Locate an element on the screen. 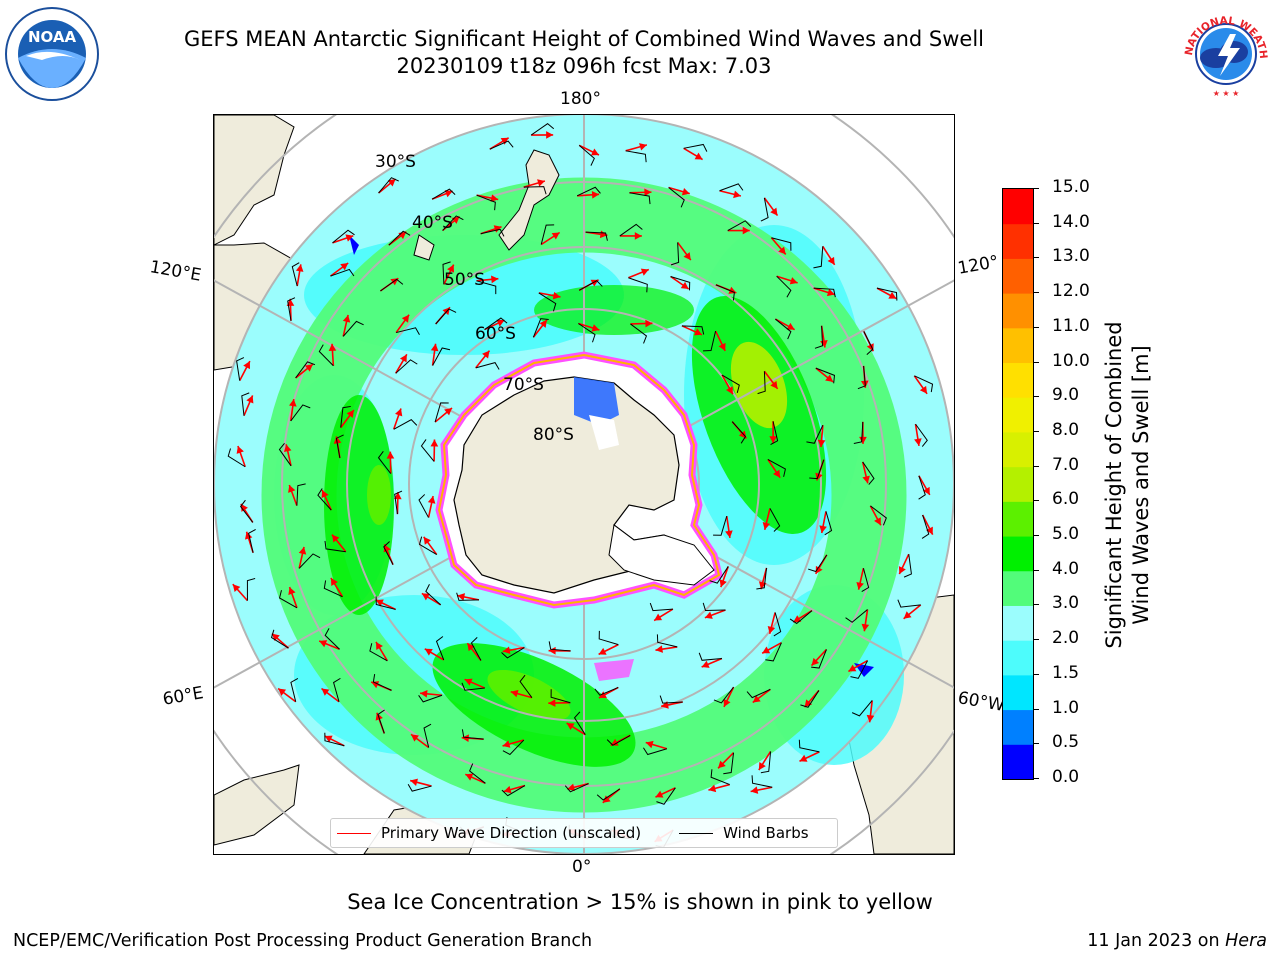  legend-wave-item: Primary Wave Direction (unscaled) is located at coordinates (489, 833).